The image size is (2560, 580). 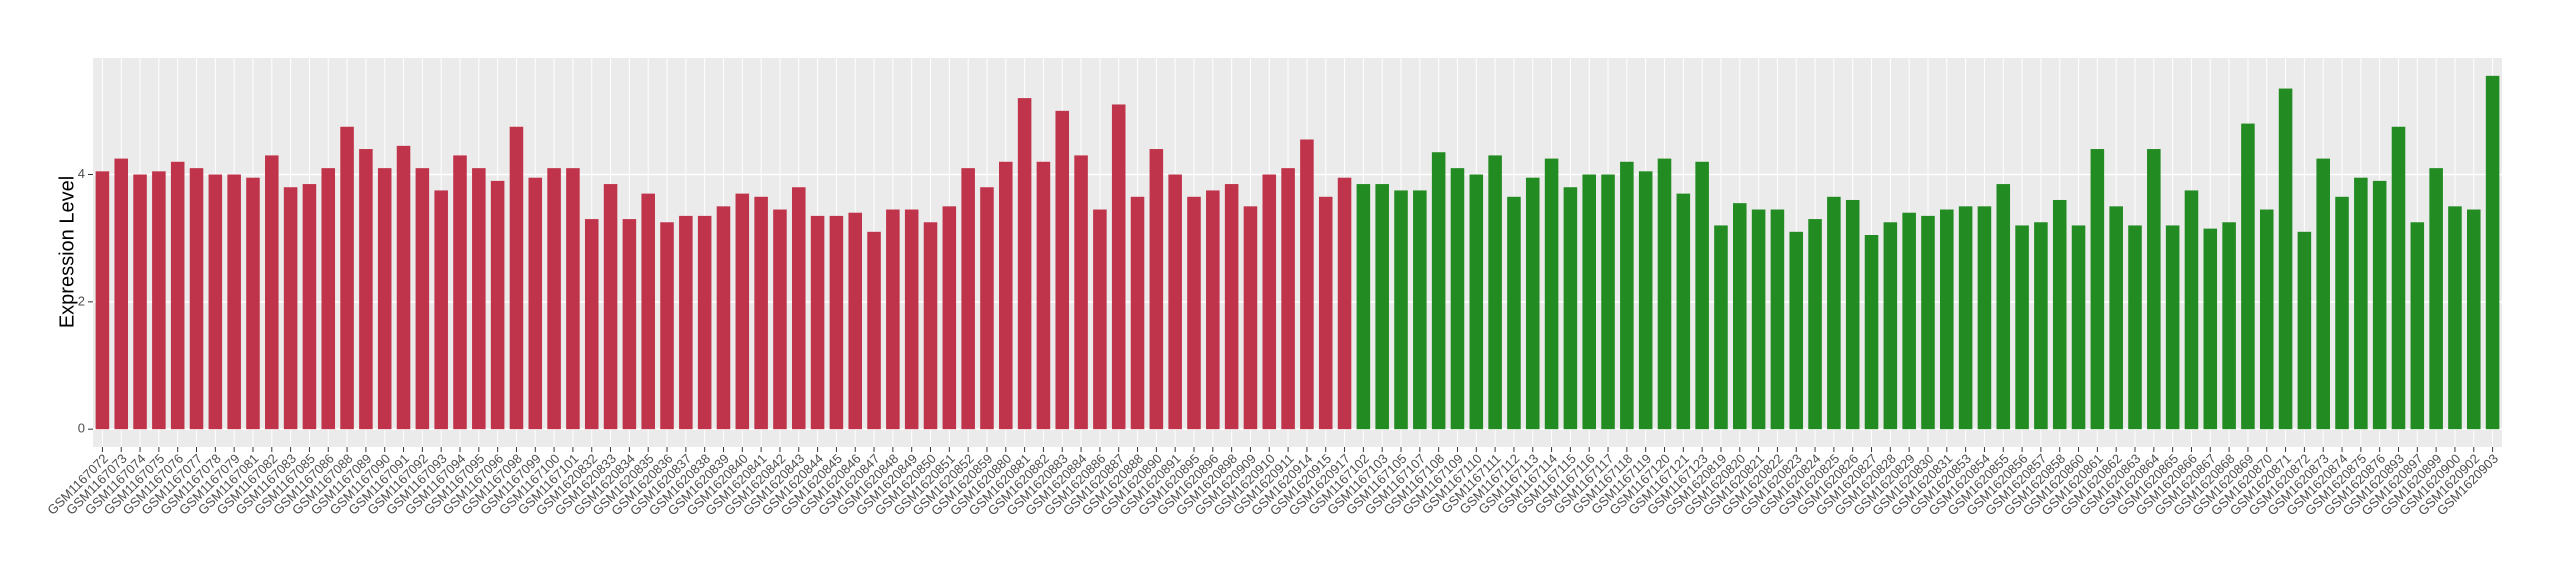 What do you see at coordinates (81, 300) in the screenshot?
I see `y-tick-label: 2` at bounding box center [81, 300].